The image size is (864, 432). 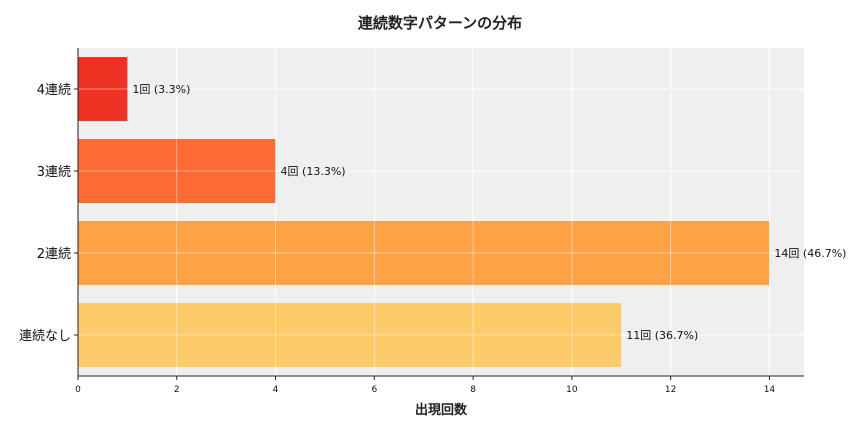 What do you see at coordinates (374, 390) in the screenshot?
I see `x-tick-label: 6` at bounding box center [374, 390].